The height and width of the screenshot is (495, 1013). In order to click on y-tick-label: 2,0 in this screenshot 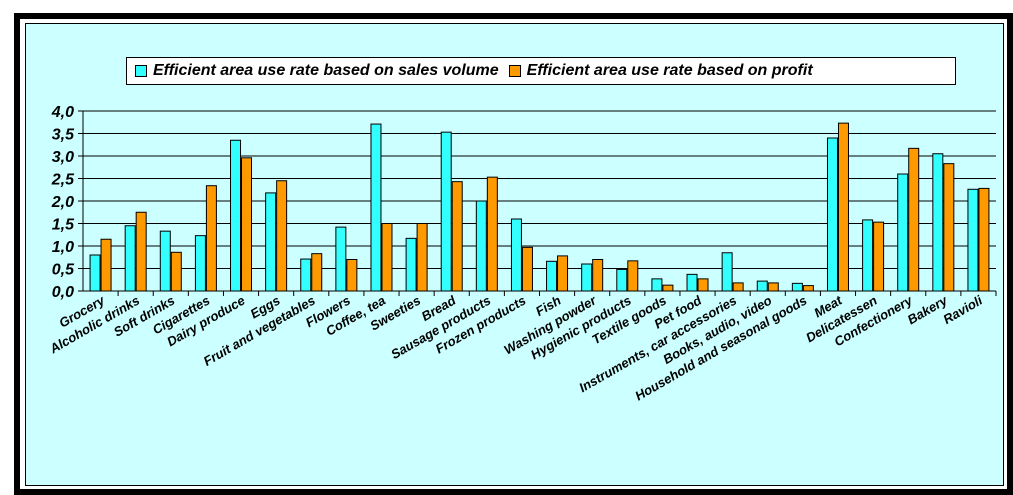, I will do `click(62, 202)`.